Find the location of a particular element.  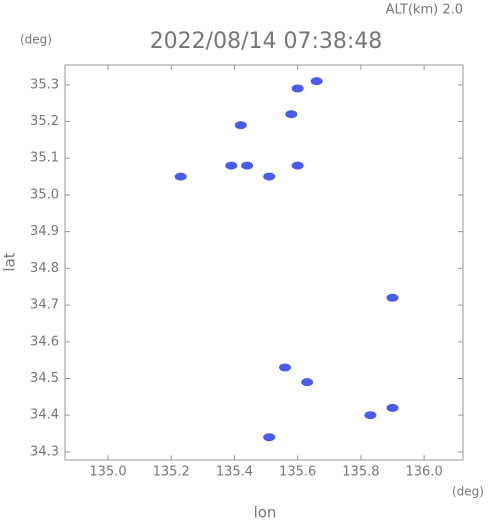

y-tick-label: 35.2 is located at coordinates (44, 121).